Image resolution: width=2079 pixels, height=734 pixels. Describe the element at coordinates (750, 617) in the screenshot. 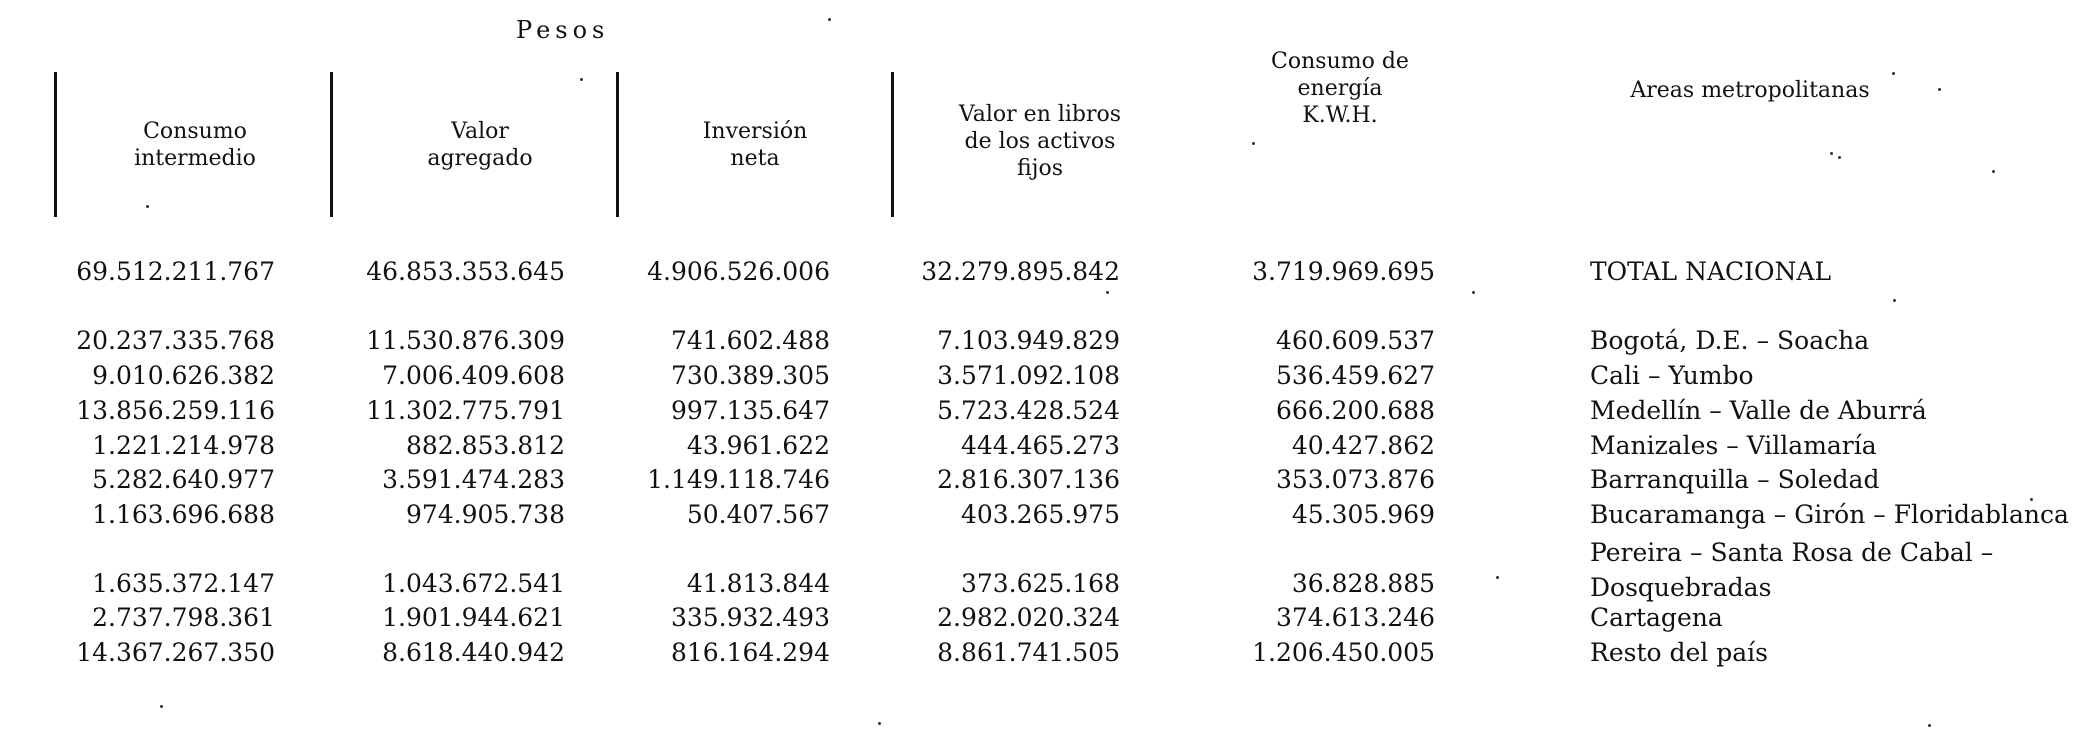

I see `cell-inversion-neta: 335.932.493` at that location.